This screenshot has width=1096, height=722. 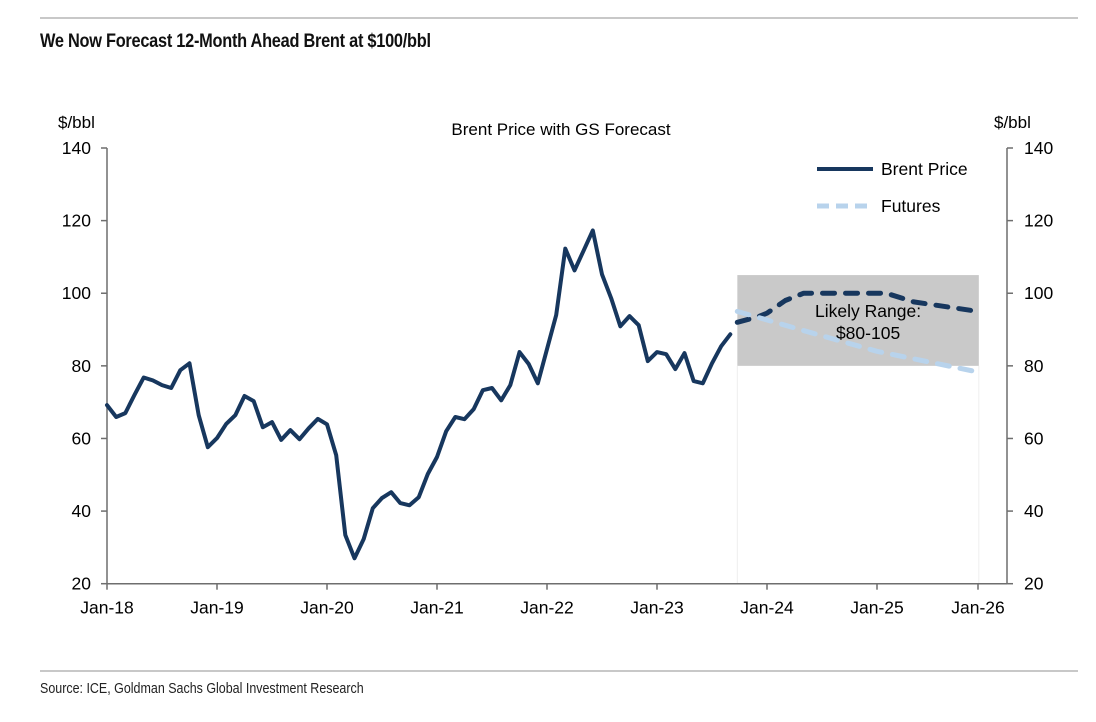 What do you see at coordinates (437, 608) in the screenshot?
I see `x-tick-label: Jan-21` at bounding box center [437, 608].